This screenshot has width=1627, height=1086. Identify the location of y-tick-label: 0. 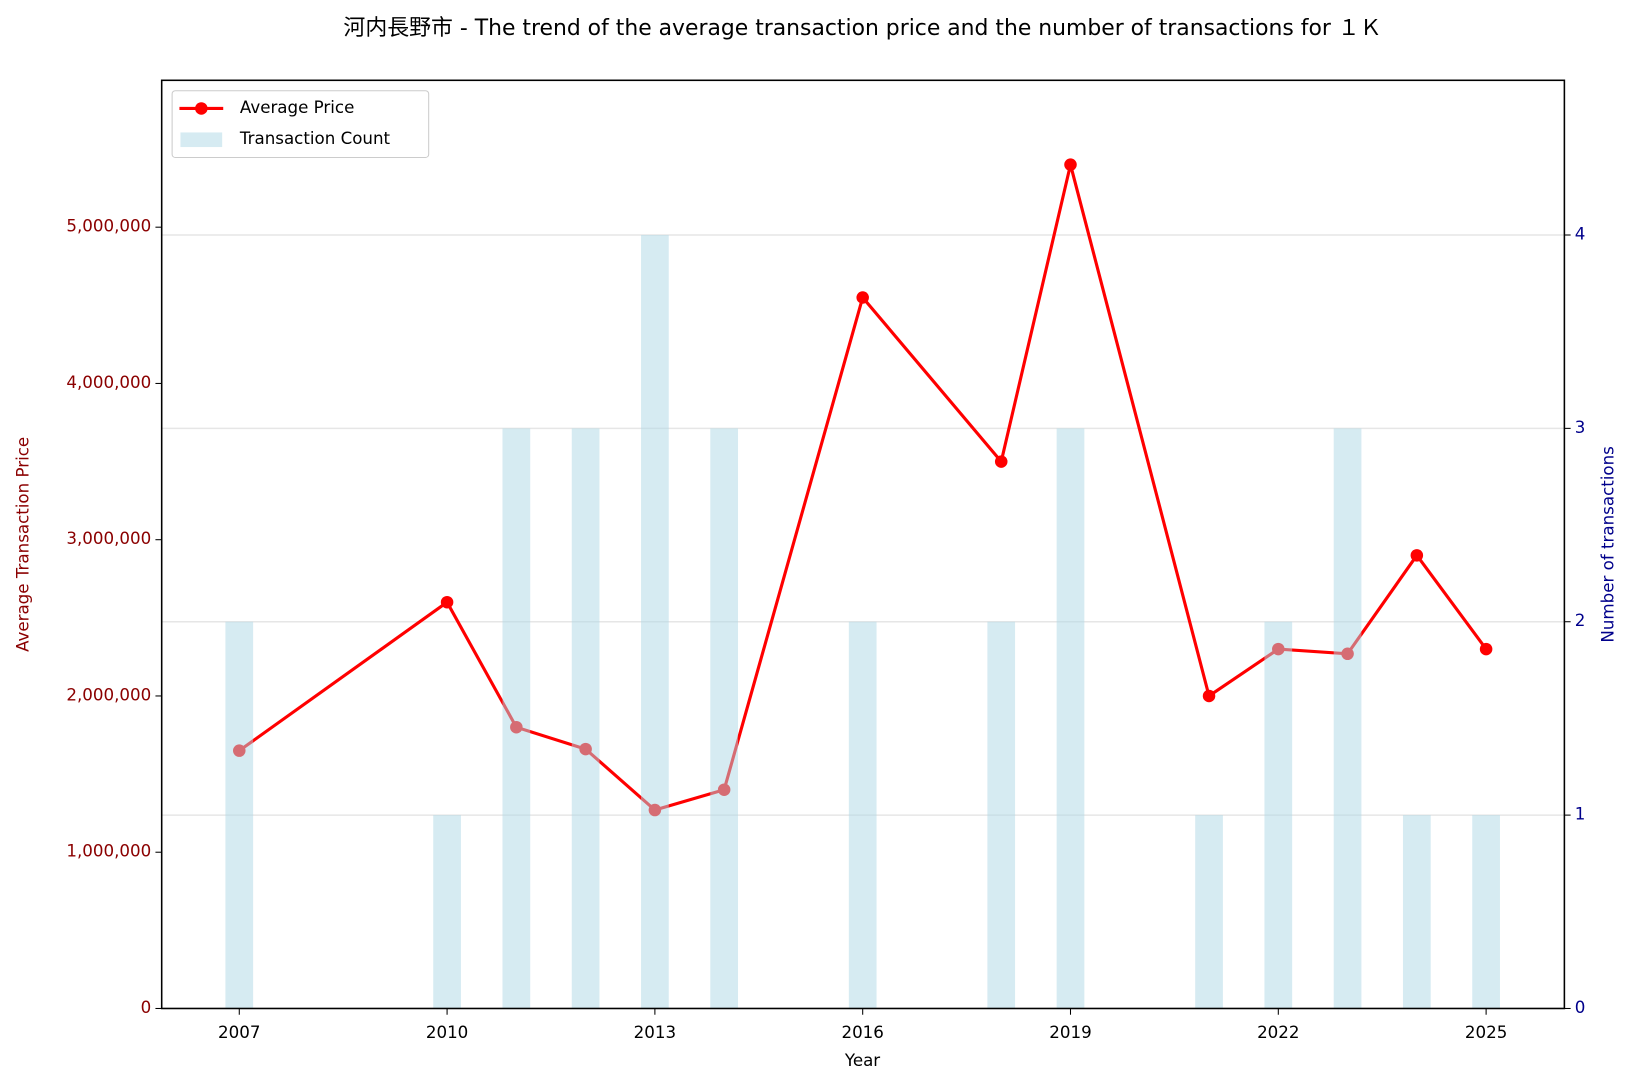
(146, 1007).